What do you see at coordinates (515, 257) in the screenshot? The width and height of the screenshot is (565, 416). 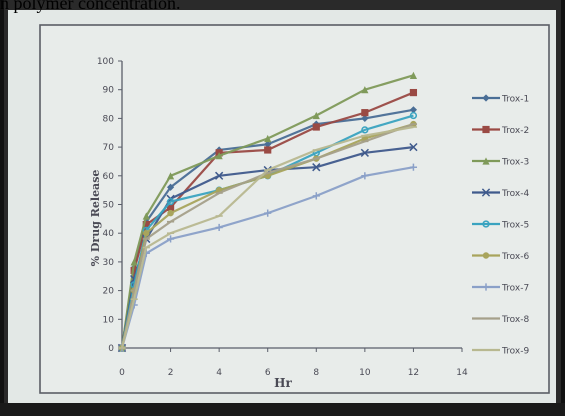 I see `legend-label: Trox-6` at bounding box center [515, 257].